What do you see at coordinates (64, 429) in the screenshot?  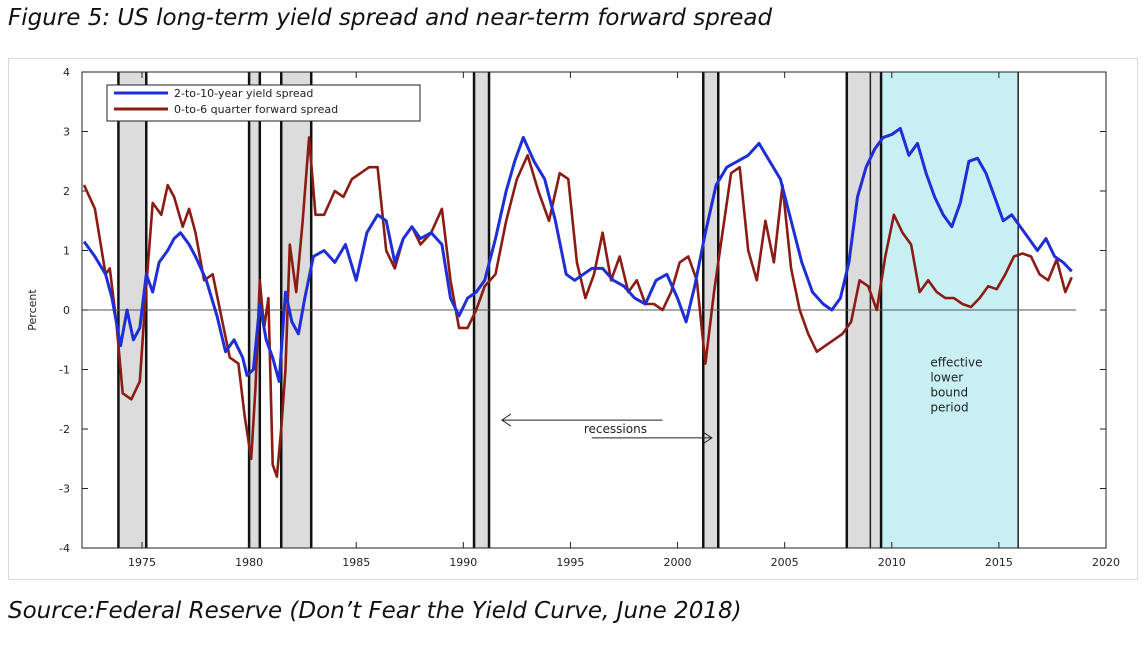 I see `y-tick-label: -2` at bounding box center [64, 429].